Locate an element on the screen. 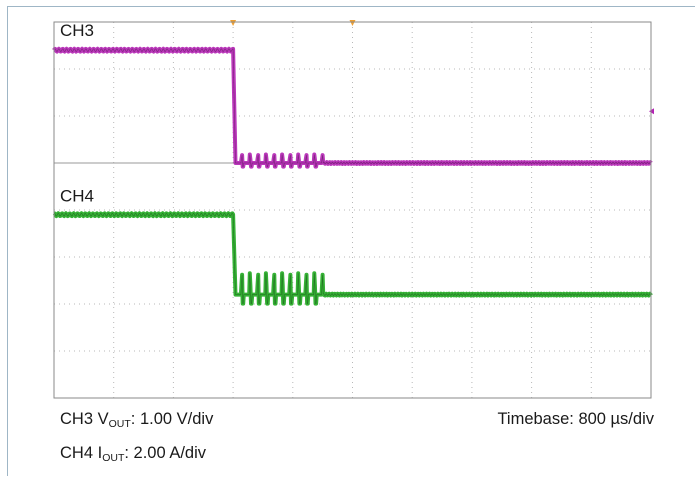 This screenshot has width=698, height=482. ch3-scale-caption: CH3 VOUT: 1.00 V/div is located at coordinates (137, 420).